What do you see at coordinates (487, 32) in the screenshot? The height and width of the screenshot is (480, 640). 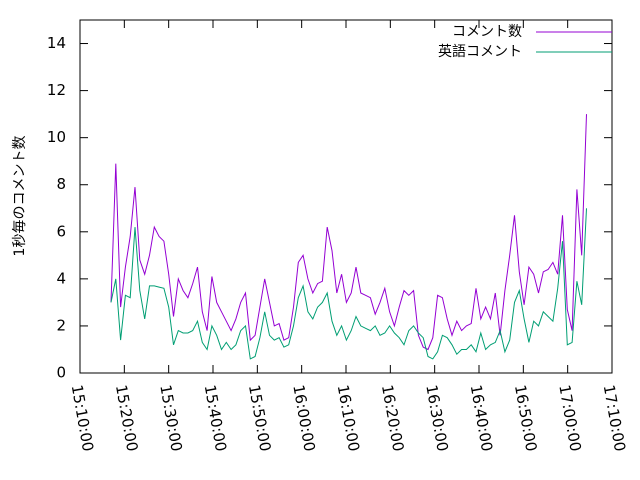 I see `legend-label: コメント数` at bounding box center [487, 32].